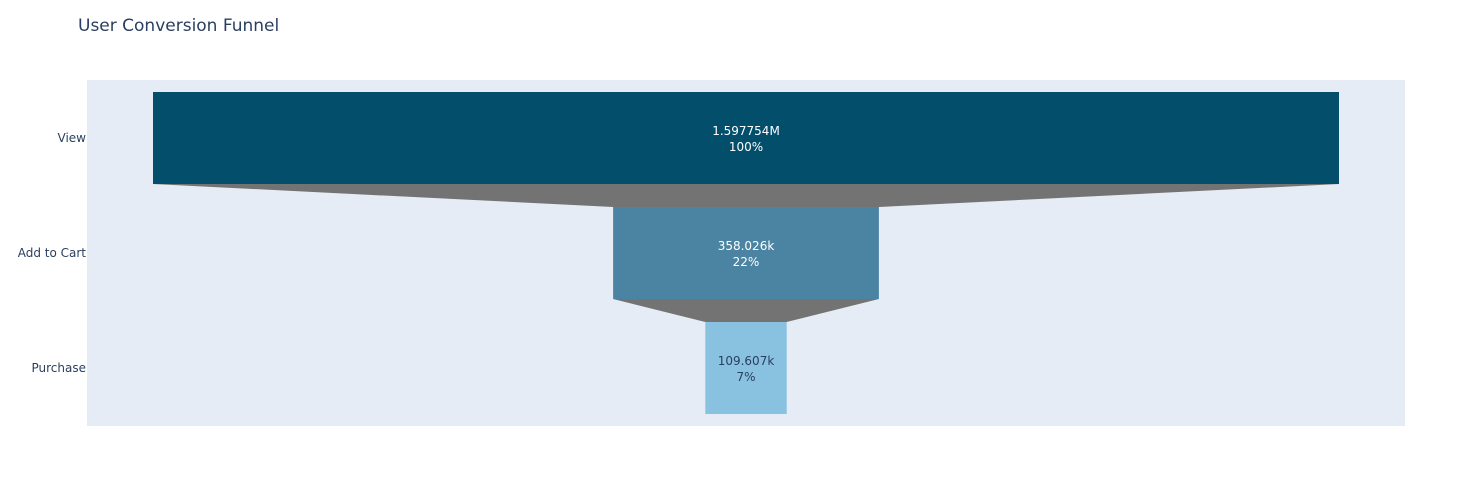  I want to click on percent-label-1: 22%, so click(746, 262).